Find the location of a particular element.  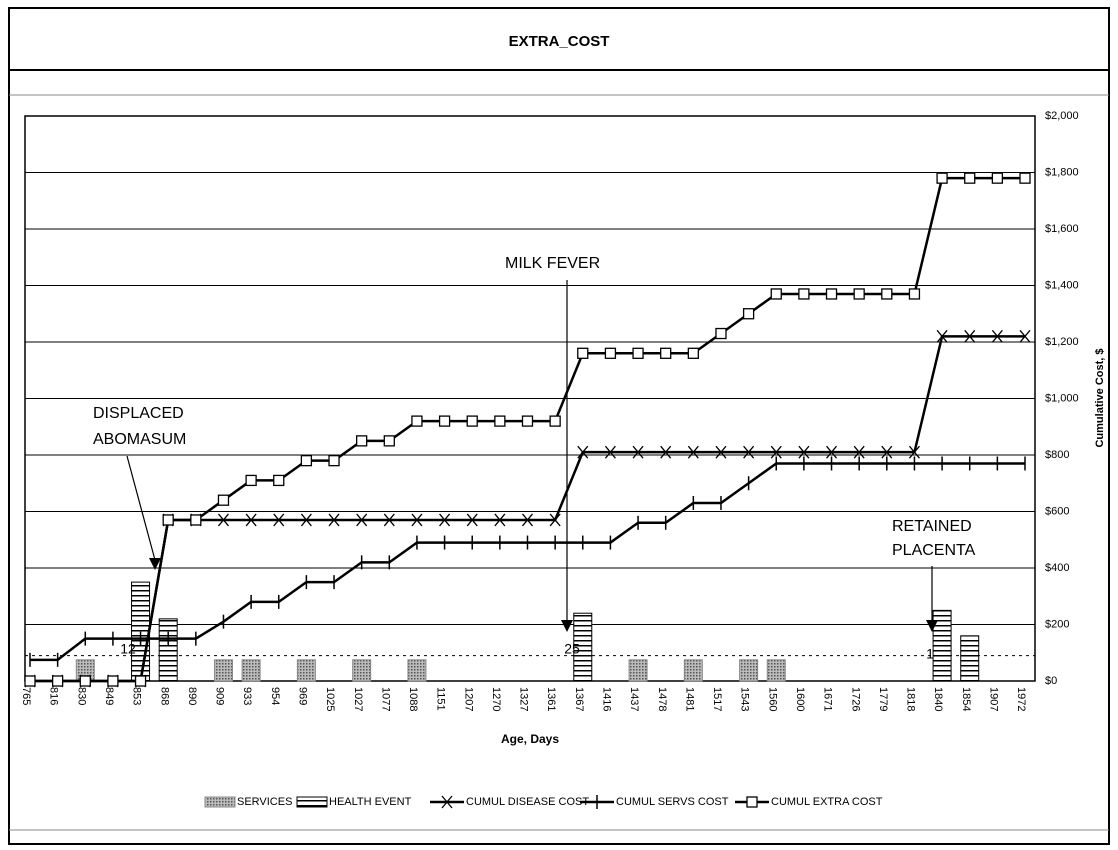

y-tick-label: $200 is located at coordinates (1057, 624).